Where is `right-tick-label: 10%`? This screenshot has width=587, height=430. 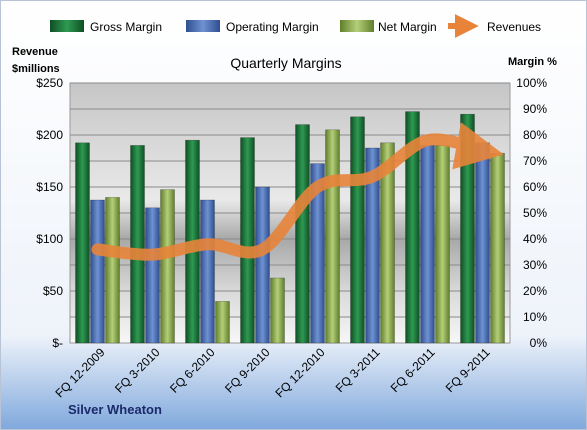
right-tick-label: 10% is located at coordinates (535, 317).